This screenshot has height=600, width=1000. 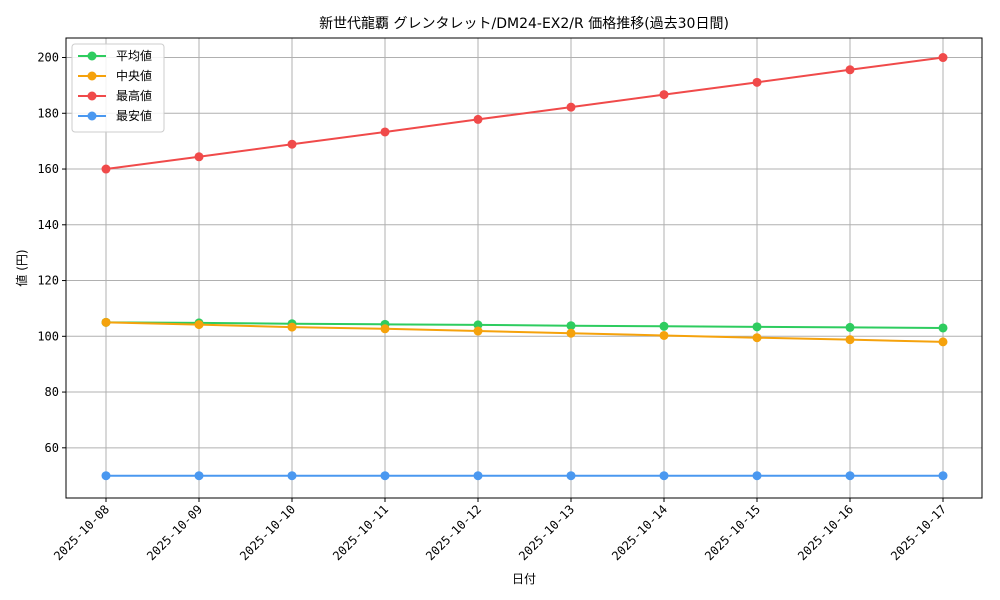 What do you see at coordinates (48, 58) in the screenshot?
I see `y-tick-label: 200` at bounding box center [48, 58].